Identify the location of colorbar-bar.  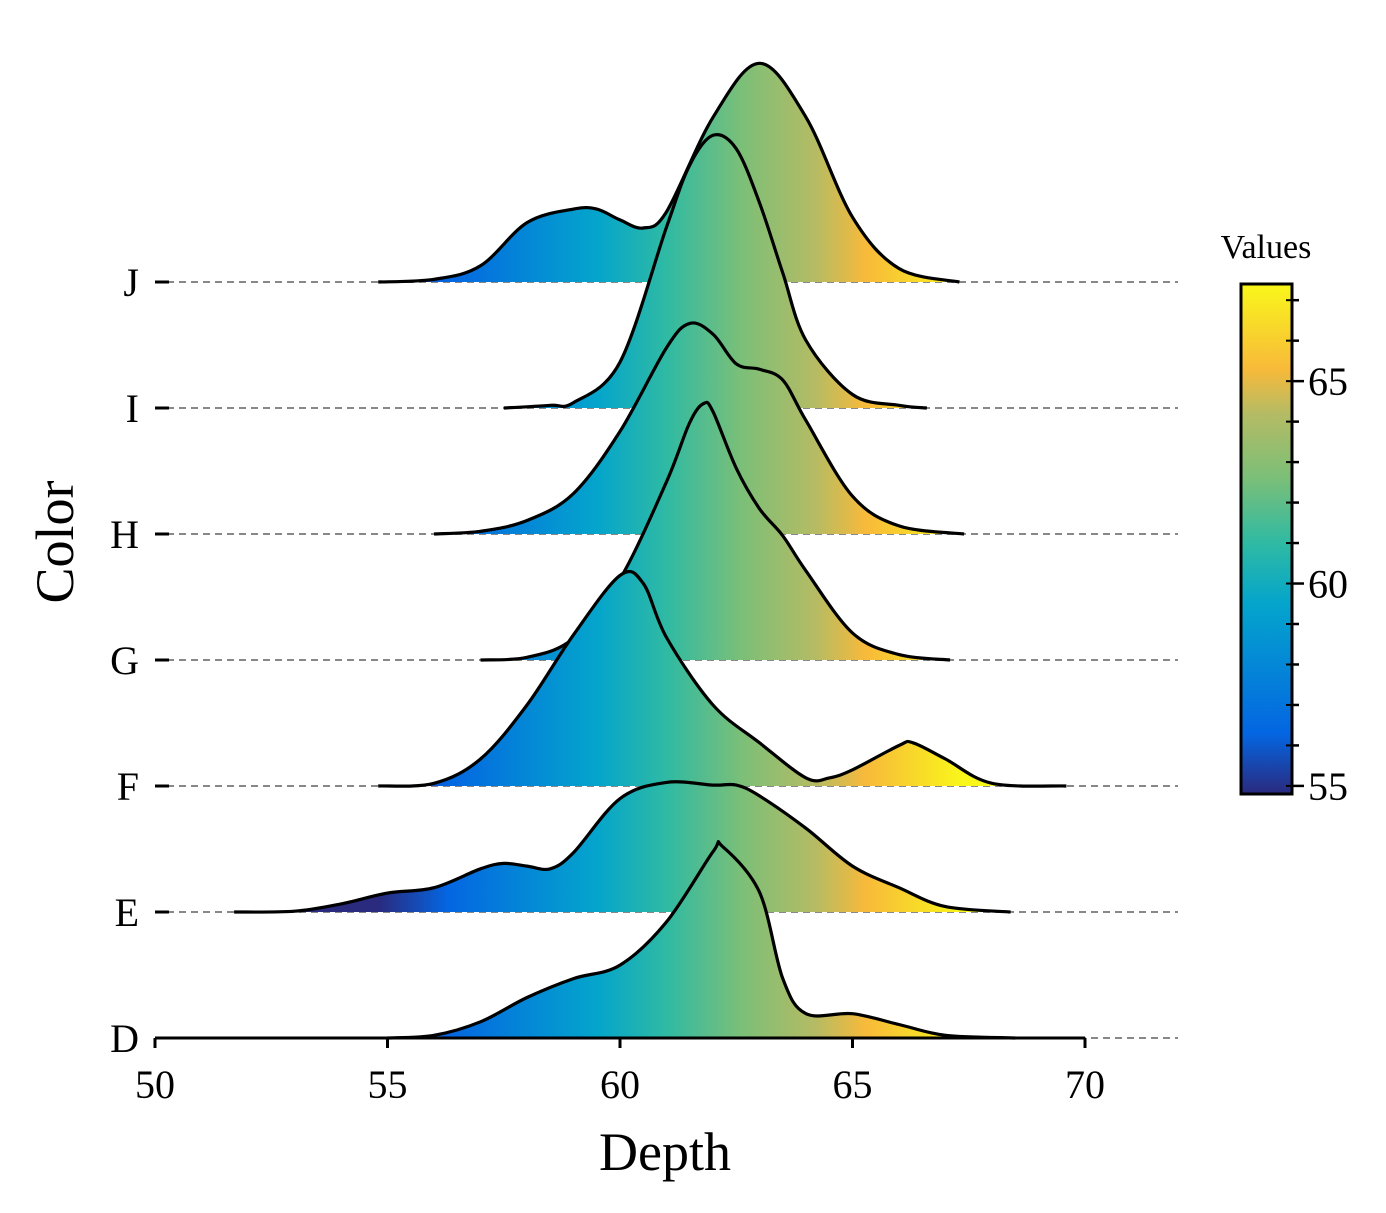
(1266, 539).